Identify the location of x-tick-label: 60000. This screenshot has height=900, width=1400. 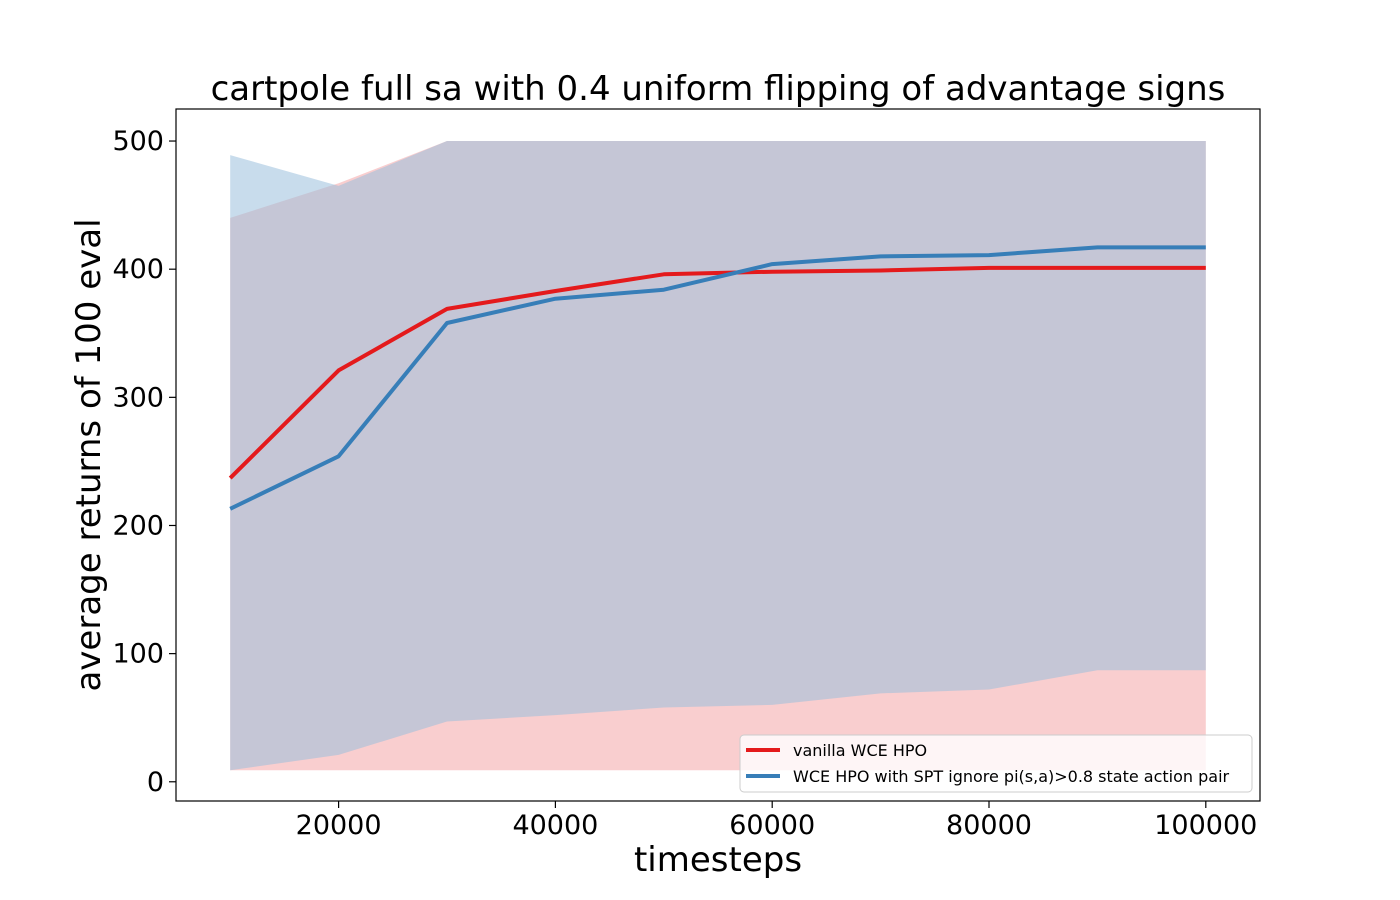
(772, 825).